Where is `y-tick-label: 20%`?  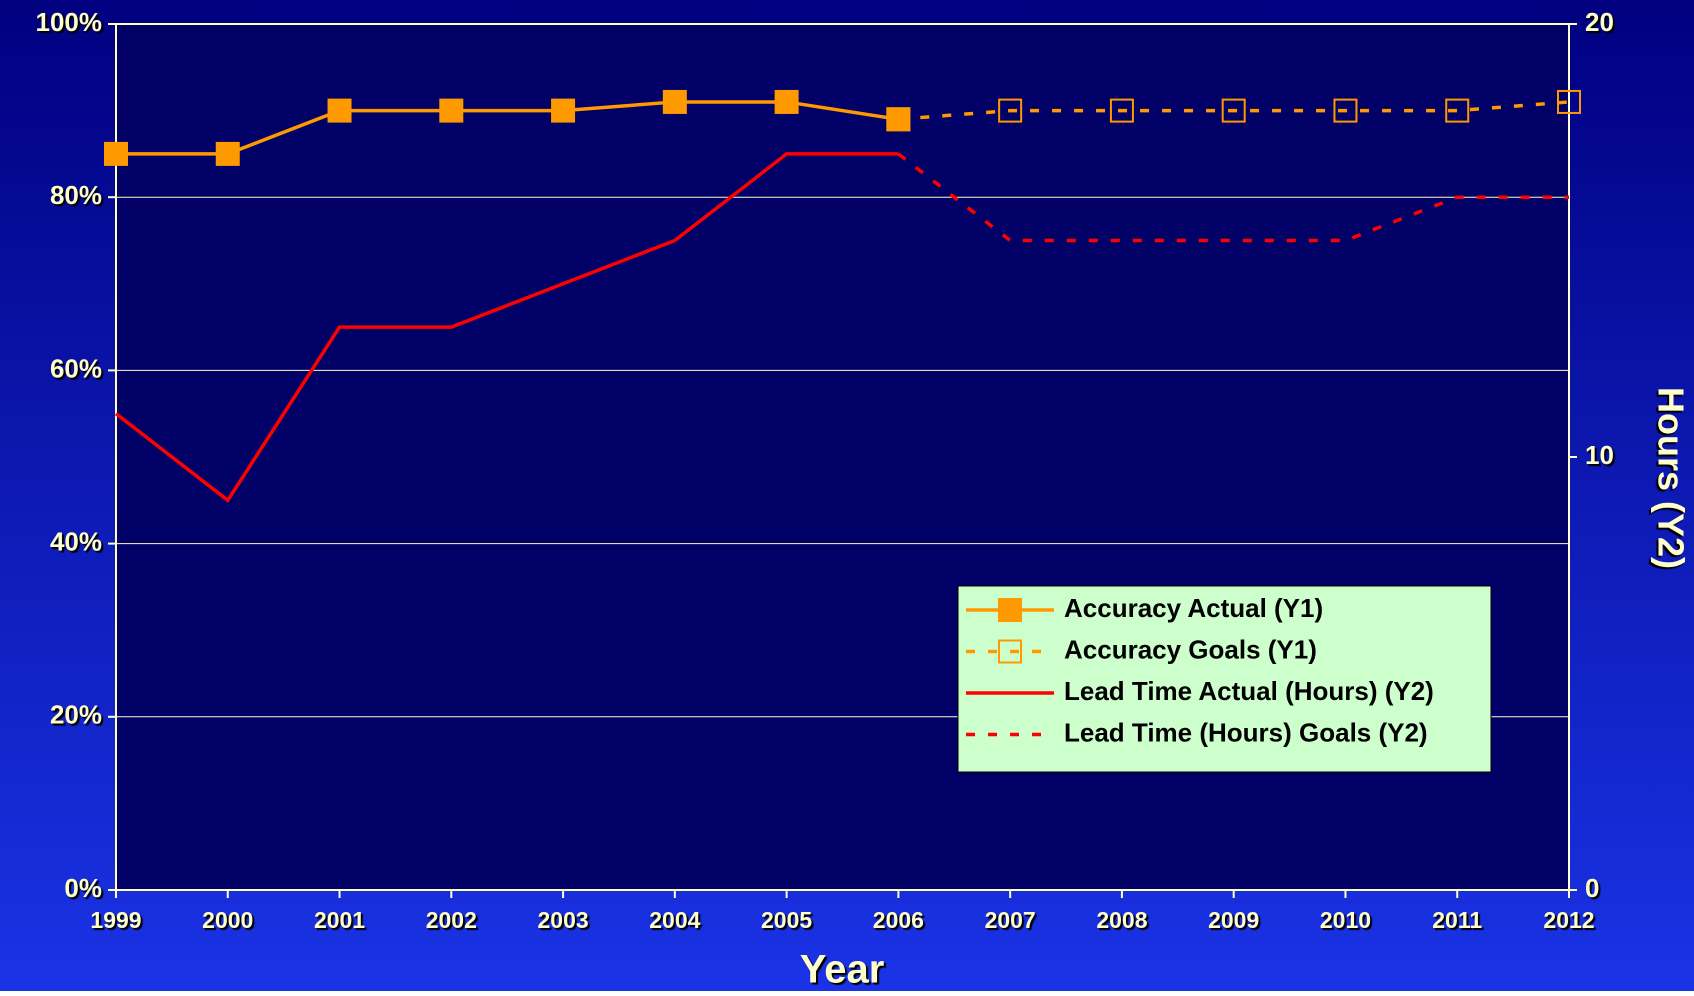
y-tick-label: 20% is located at coordinates (76, 715).